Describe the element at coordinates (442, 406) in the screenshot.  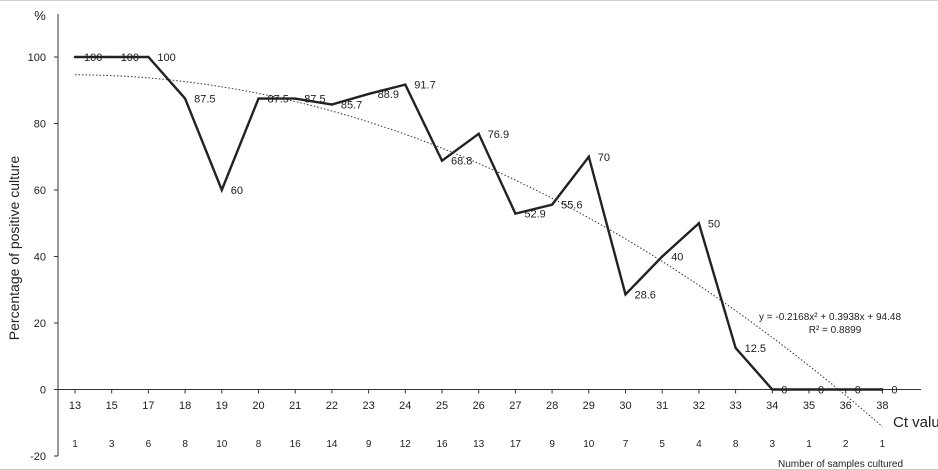
I see `x-tick-label: 25` at that location.